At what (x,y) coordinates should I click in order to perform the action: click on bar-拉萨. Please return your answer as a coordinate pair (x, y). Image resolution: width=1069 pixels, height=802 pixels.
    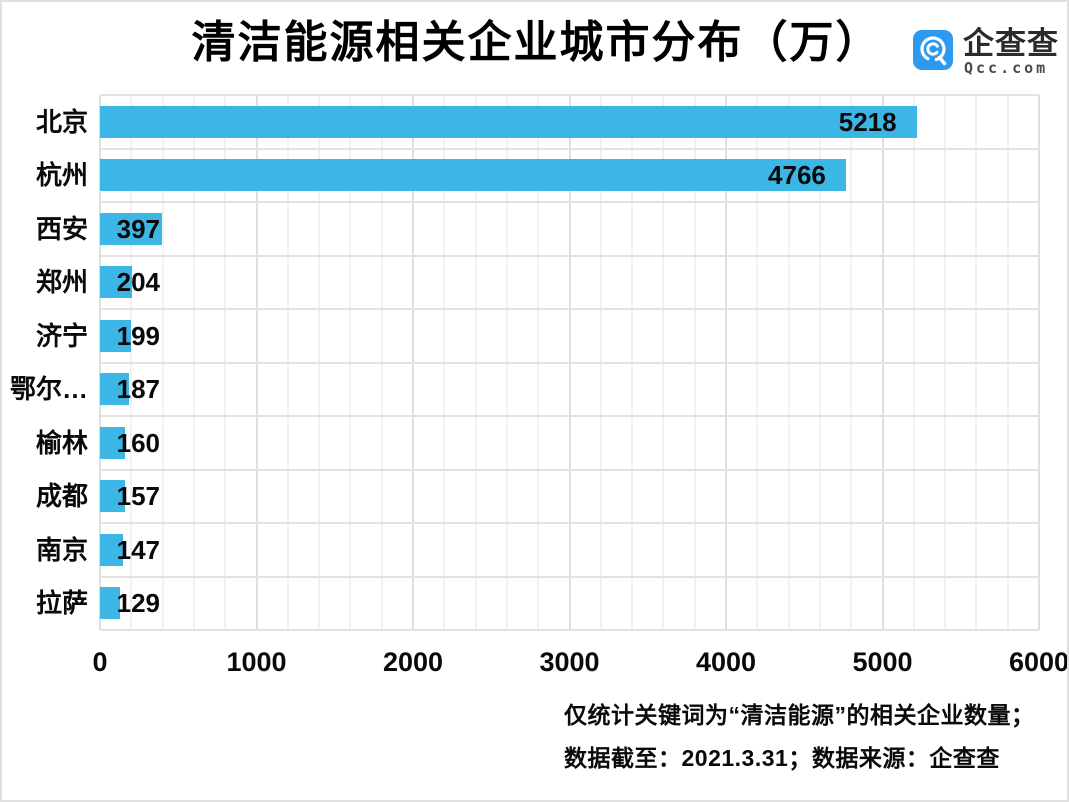
    Looking at the image, I should click on (110, 603).